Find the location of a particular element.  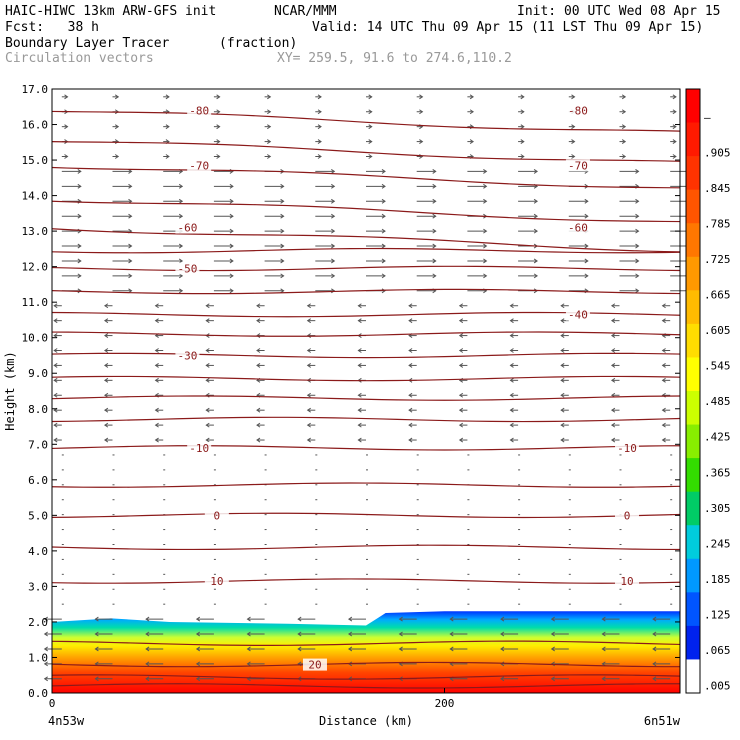

tracer-field is located at coordinates (366, 652).